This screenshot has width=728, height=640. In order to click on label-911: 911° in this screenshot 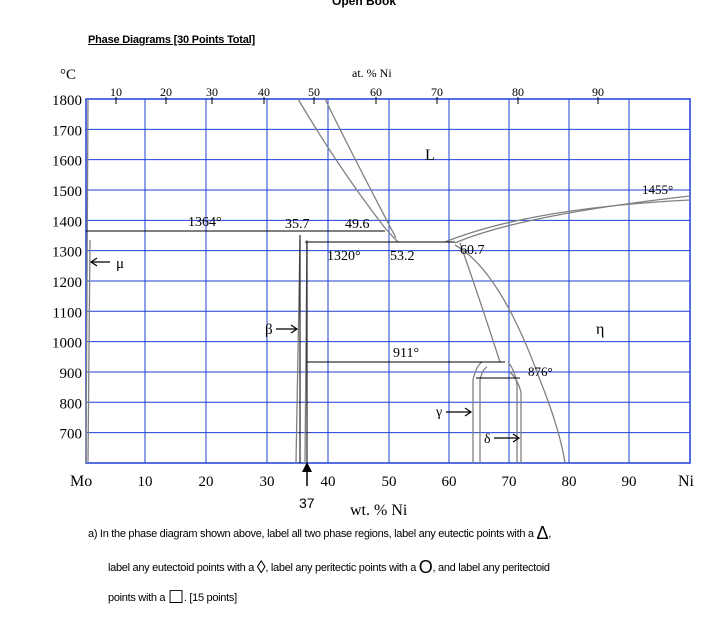, I will do `click(406, 353)`.